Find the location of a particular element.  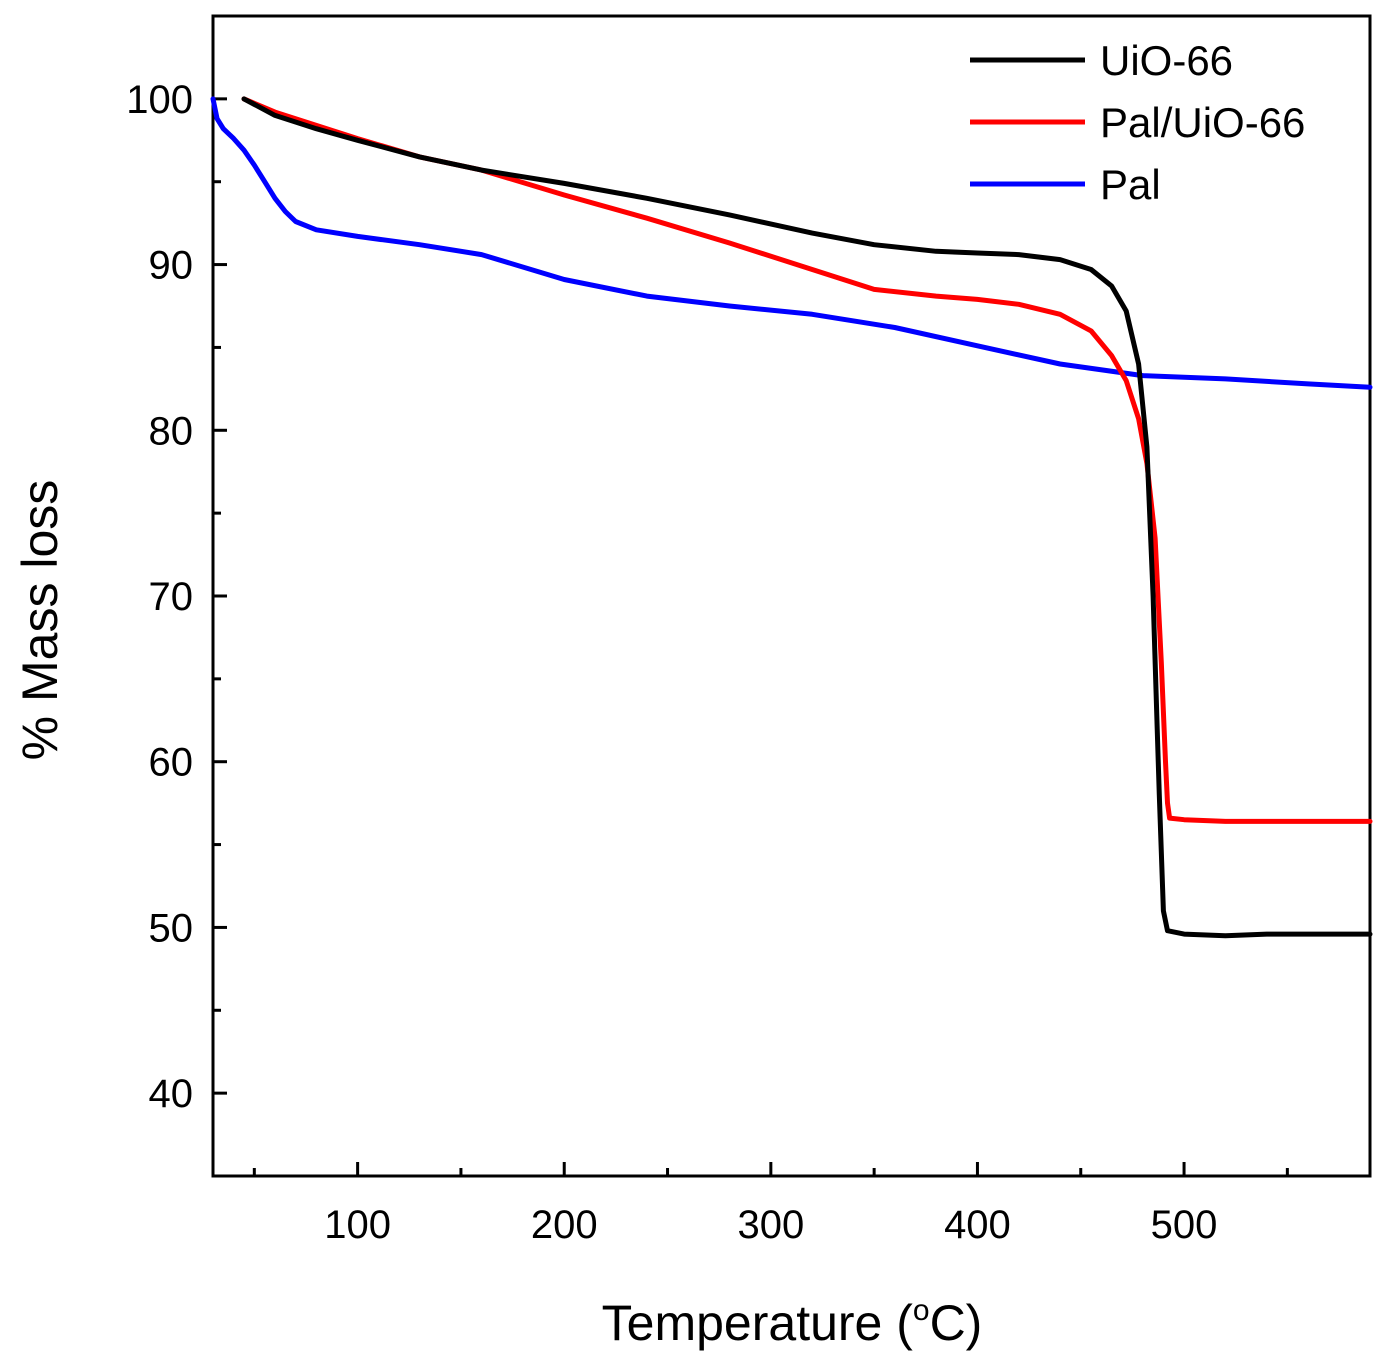

legend-label: UiO-66 is located at coordinates (1166, 60).